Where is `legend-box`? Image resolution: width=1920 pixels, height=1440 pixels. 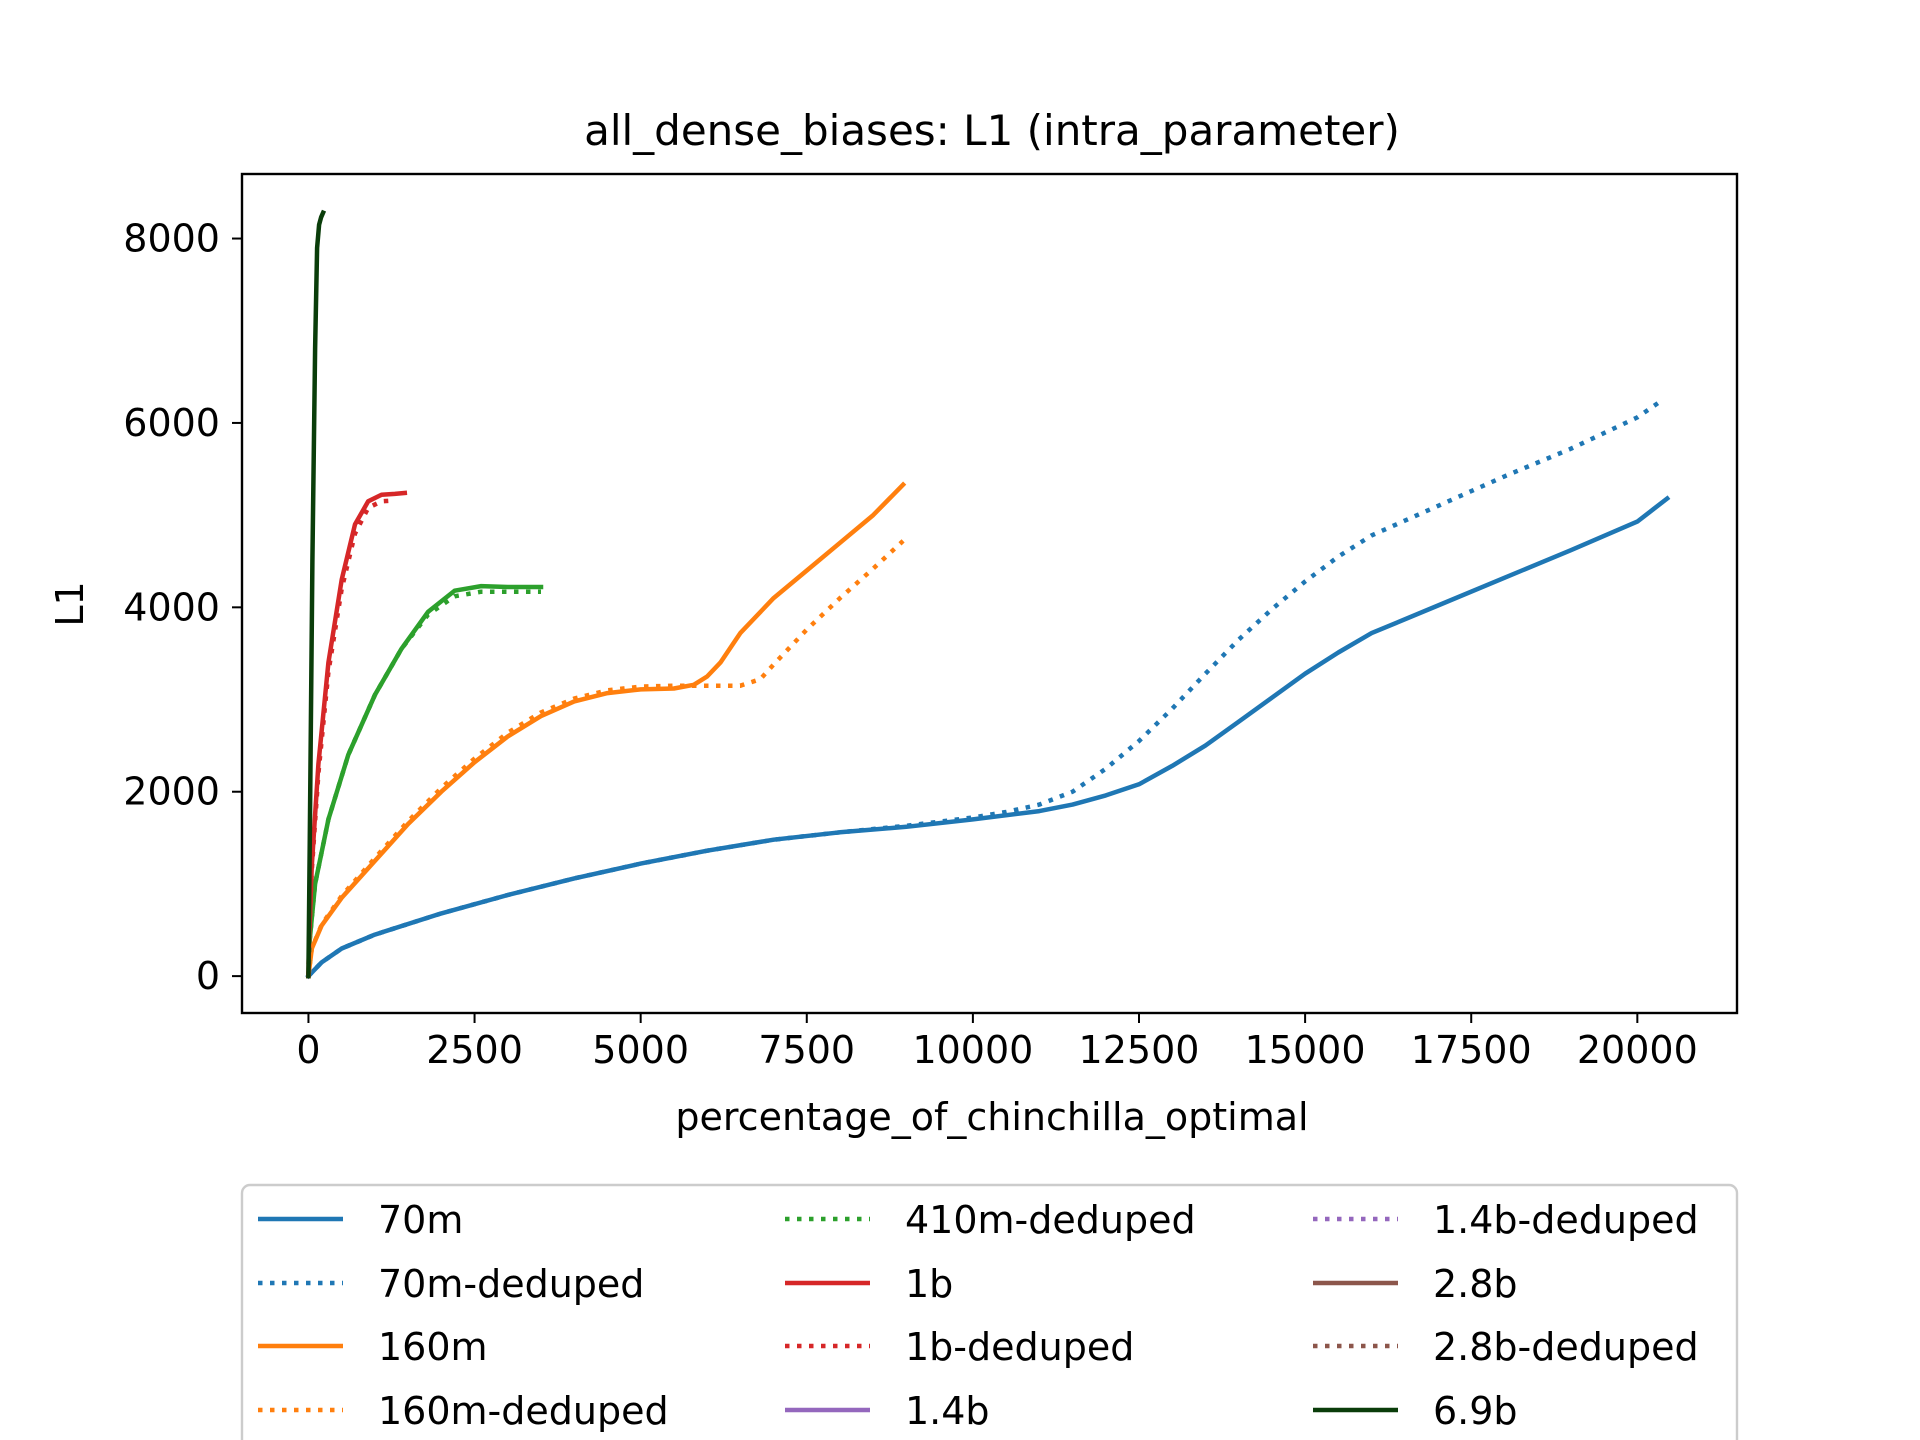 legend-box is located at coordinates (989, 1311).